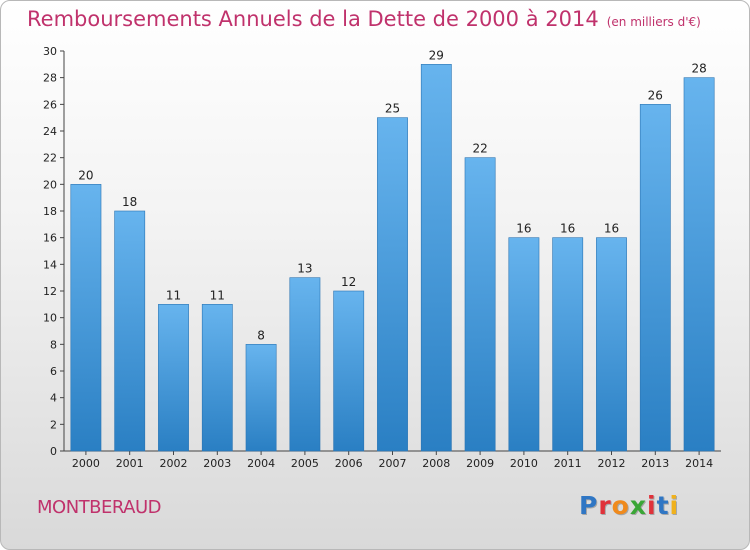 The height and width of the screenshot is (550, 750). What do you see at coordinates (568, 463) in the screenshot?
I see `x-tick-label: 2011` at bounding box center [568, 463].